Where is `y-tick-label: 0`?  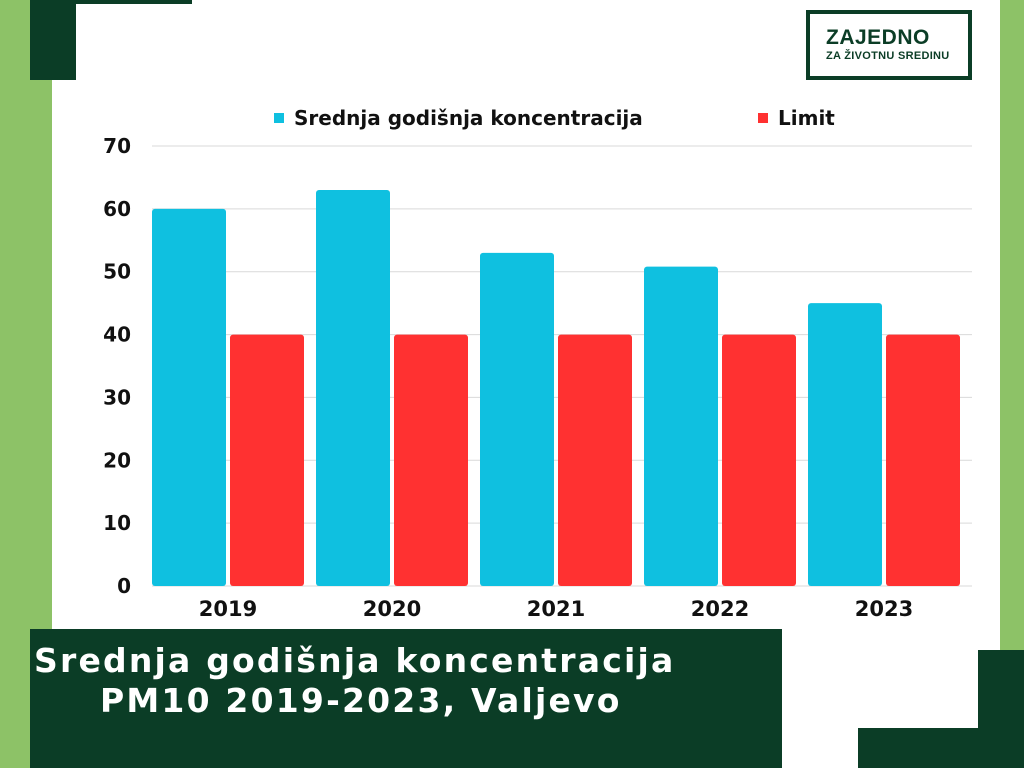 y-tick-label: 0 is located at coordinates (124, 586).